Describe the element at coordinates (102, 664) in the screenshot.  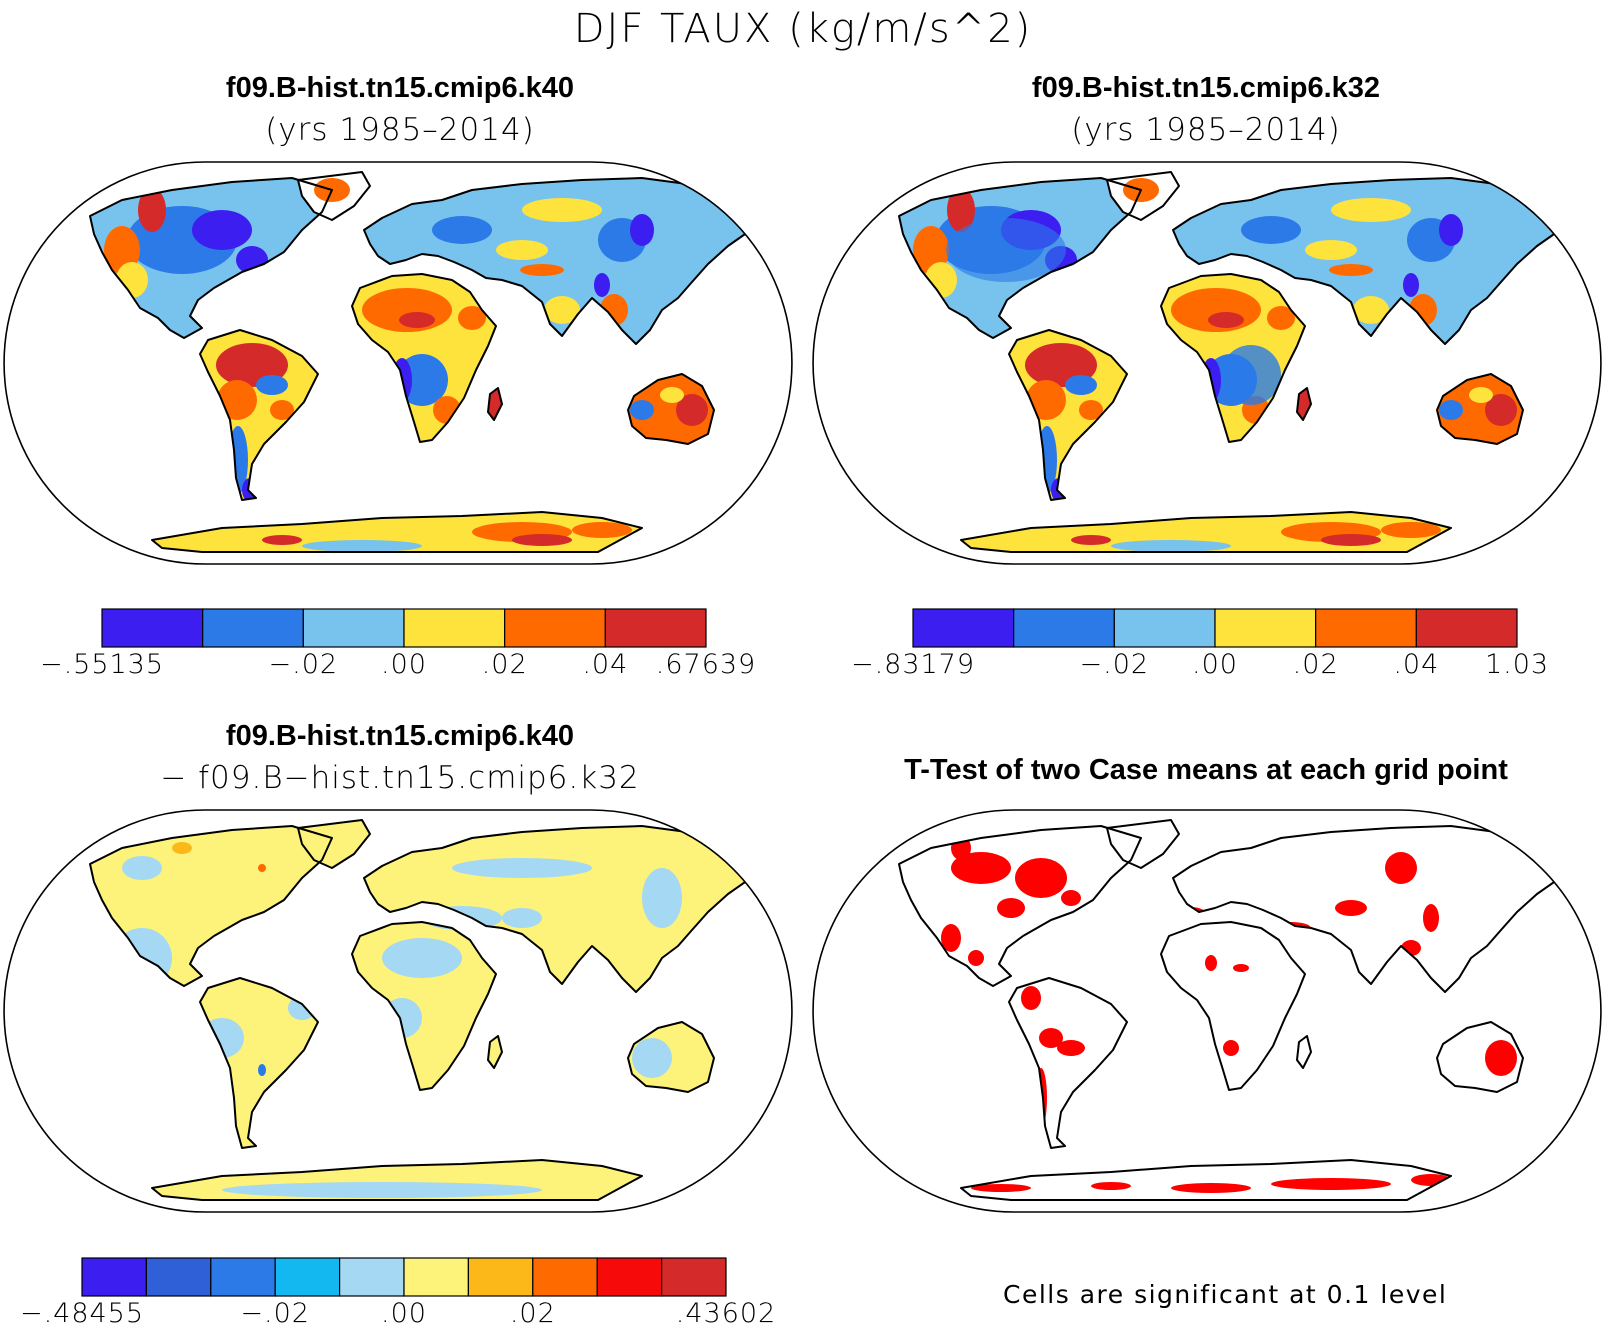
I see `colorbar-tick-label: −.55135` at that location.